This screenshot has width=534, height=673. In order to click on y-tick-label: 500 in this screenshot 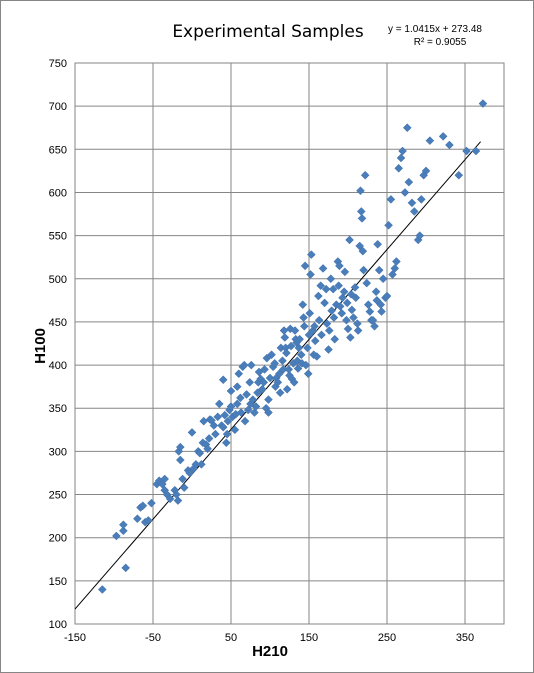, I will do `click(58, 280)`.